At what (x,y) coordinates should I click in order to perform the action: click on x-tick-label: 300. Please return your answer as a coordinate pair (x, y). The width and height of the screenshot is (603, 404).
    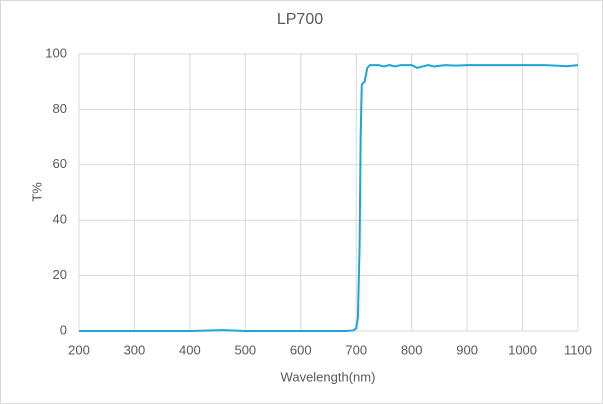
    Looking at the image, I should click on (135, 349).